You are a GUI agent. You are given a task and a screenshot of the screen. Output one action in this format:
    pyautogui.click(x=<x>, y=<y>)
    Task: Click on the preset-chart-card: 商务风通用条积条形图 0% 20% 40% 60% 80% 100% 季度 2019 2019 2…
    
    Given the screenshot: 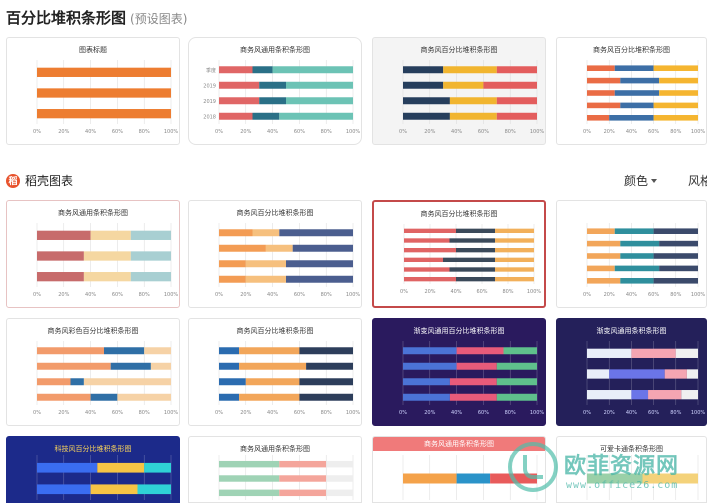 What is the action you would take?
    pyautogui.click(x=275, y=91)
    